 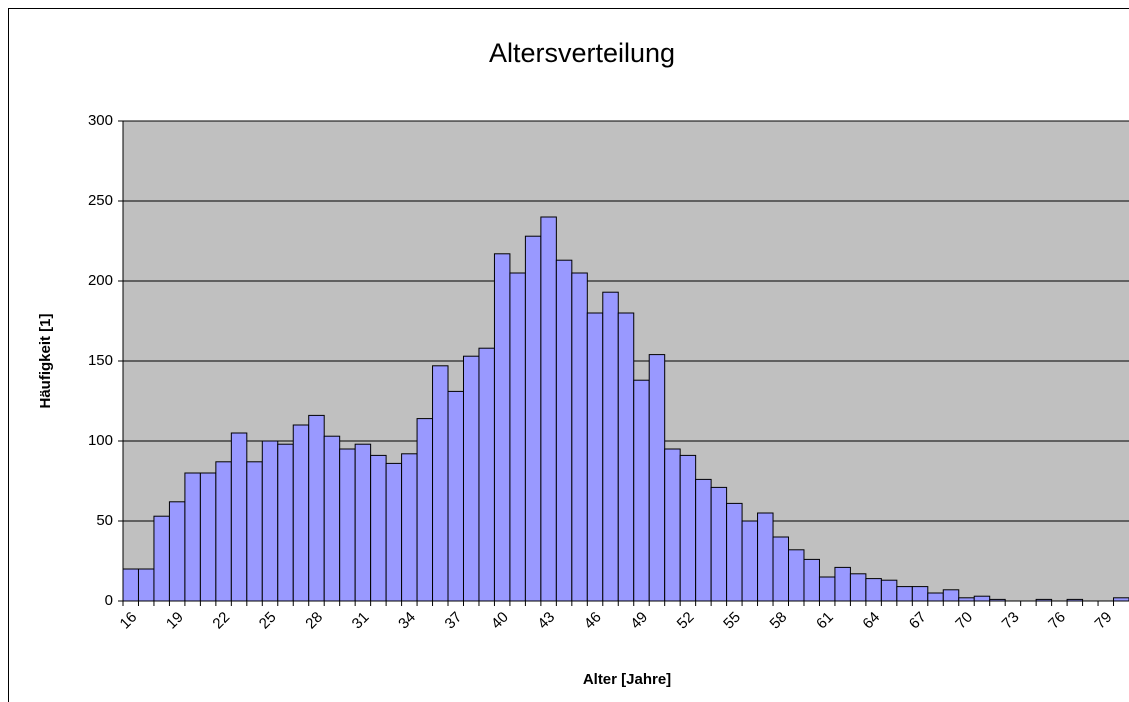 What do you see at coordinates (100, 200) in the screenshot?
I see `y-tick-label: 250` at bounding box center [100, 200].